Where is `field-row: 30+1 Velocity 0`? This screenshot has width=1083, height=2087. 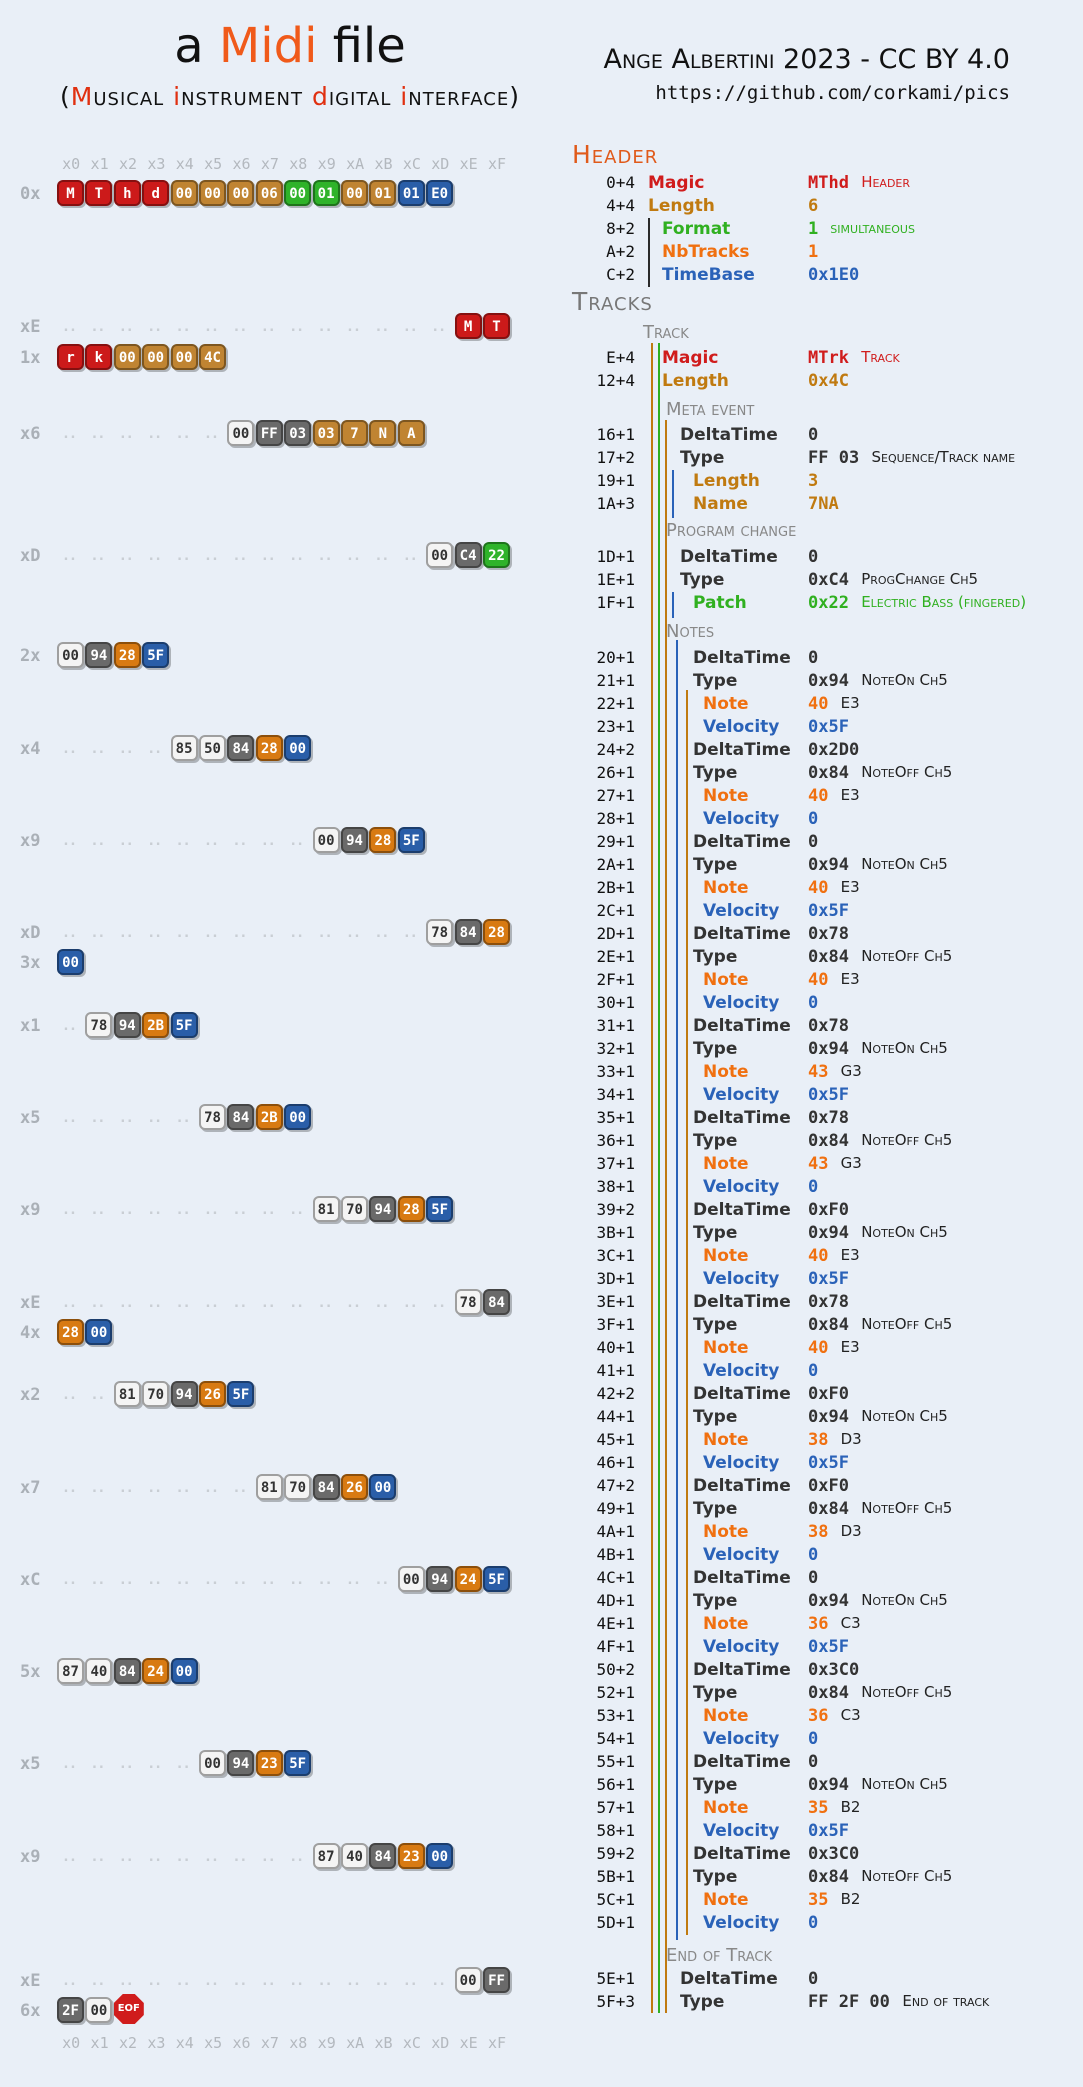
field-row: 30+1 Velocity 0 is located at coordinates (820, 1003).